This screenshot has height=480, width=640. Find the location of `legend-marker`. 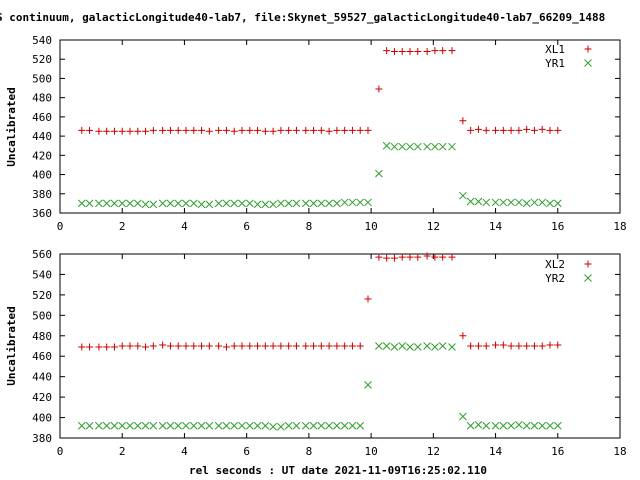

legend-marker is located at coordinates (588, 63).